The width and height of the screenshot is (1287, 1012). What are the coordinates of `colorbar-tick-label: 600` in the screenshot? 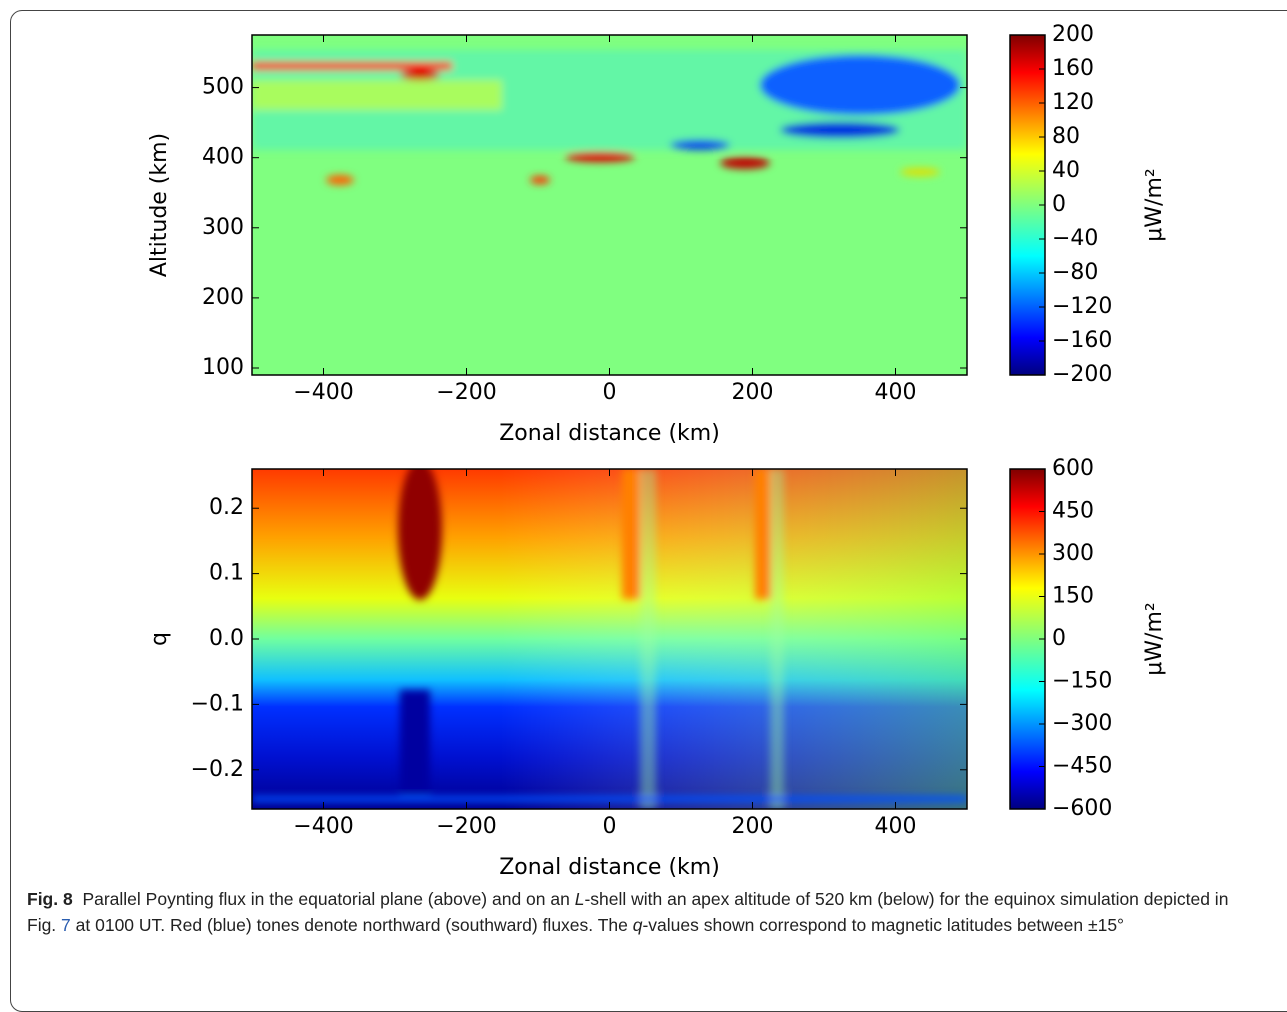 It's located at (1073, 468).